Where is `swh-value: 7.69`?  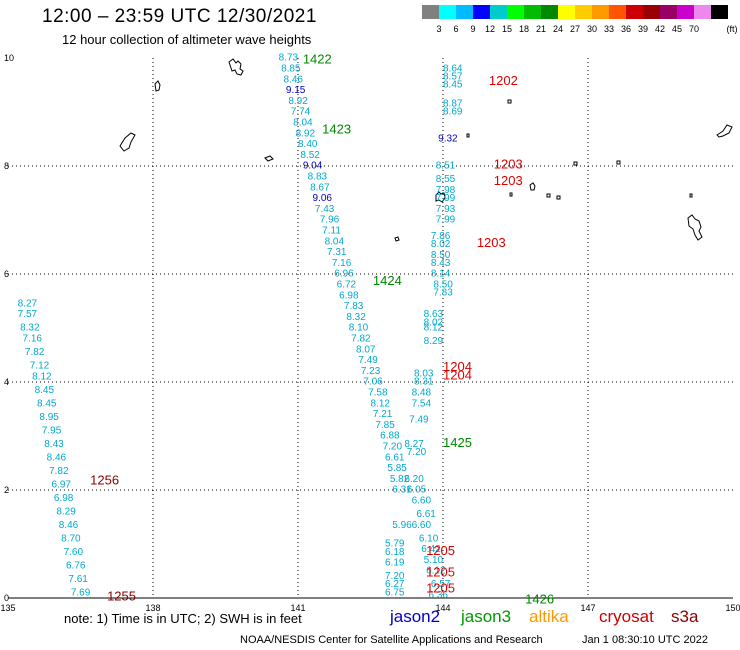
swh-value: 7.69 is located at coordinates (81, 592).